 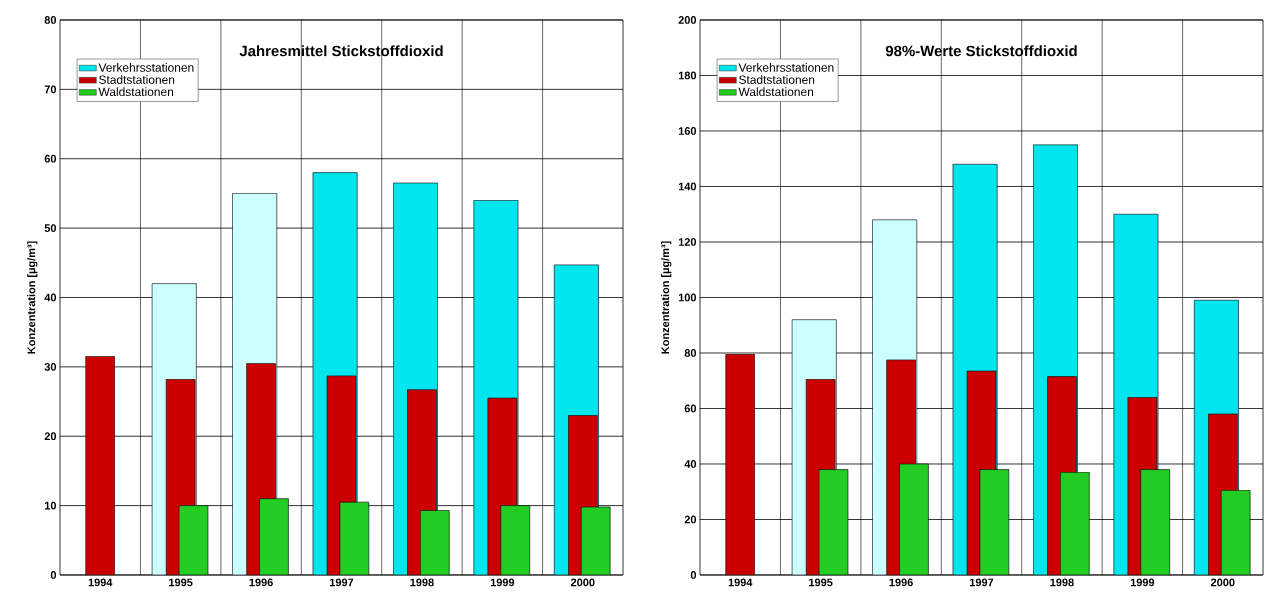 I want to click on text: 98%-Werte Stickstoffdioxid, so click(x=981, y=51).